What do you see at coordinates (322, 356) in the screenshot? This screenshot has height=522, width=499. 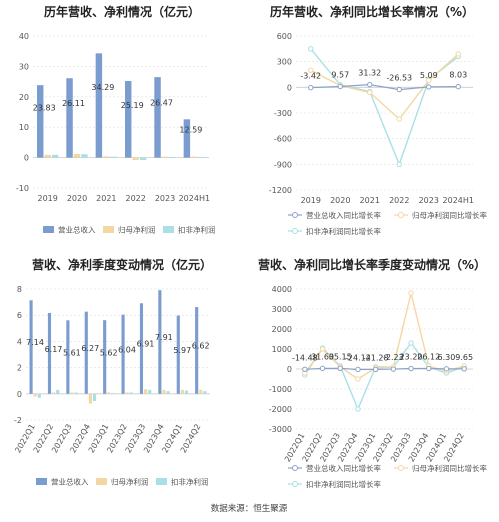 I see `data-label: 31.60` at bounding box center [322, 356].